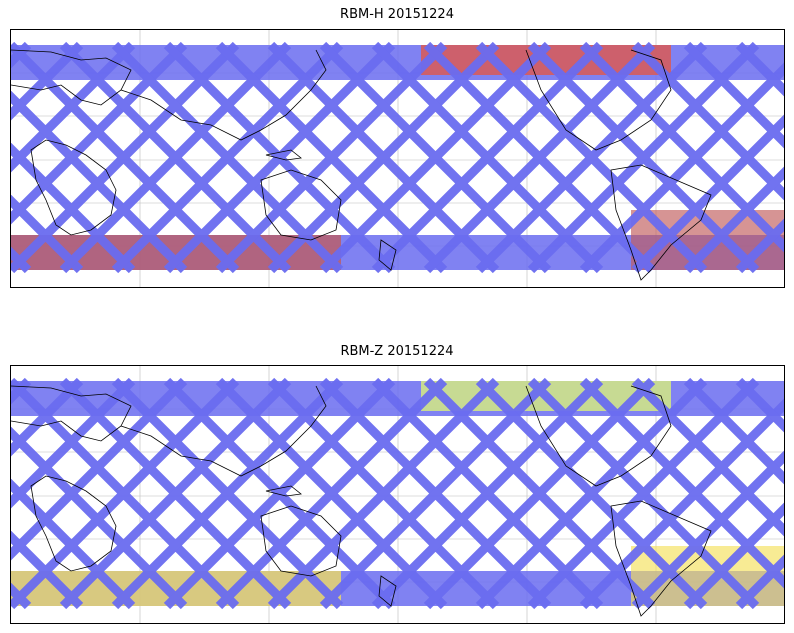 This screenshot has height=633, width=794. I want to click on map-title-rbm-z: RBM-Z 20151224, so click(397, 351).